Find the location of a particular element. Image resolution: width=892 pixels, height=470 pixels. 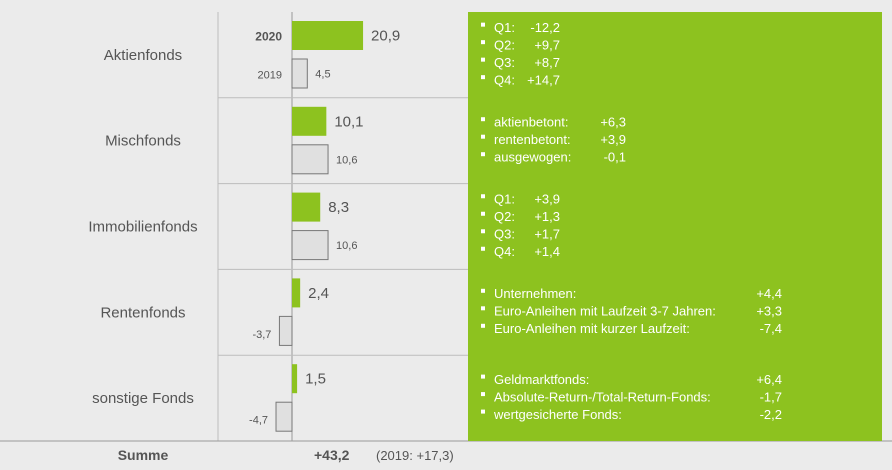

detail-item-value: +3,3 is located at coordinates (769, 311).